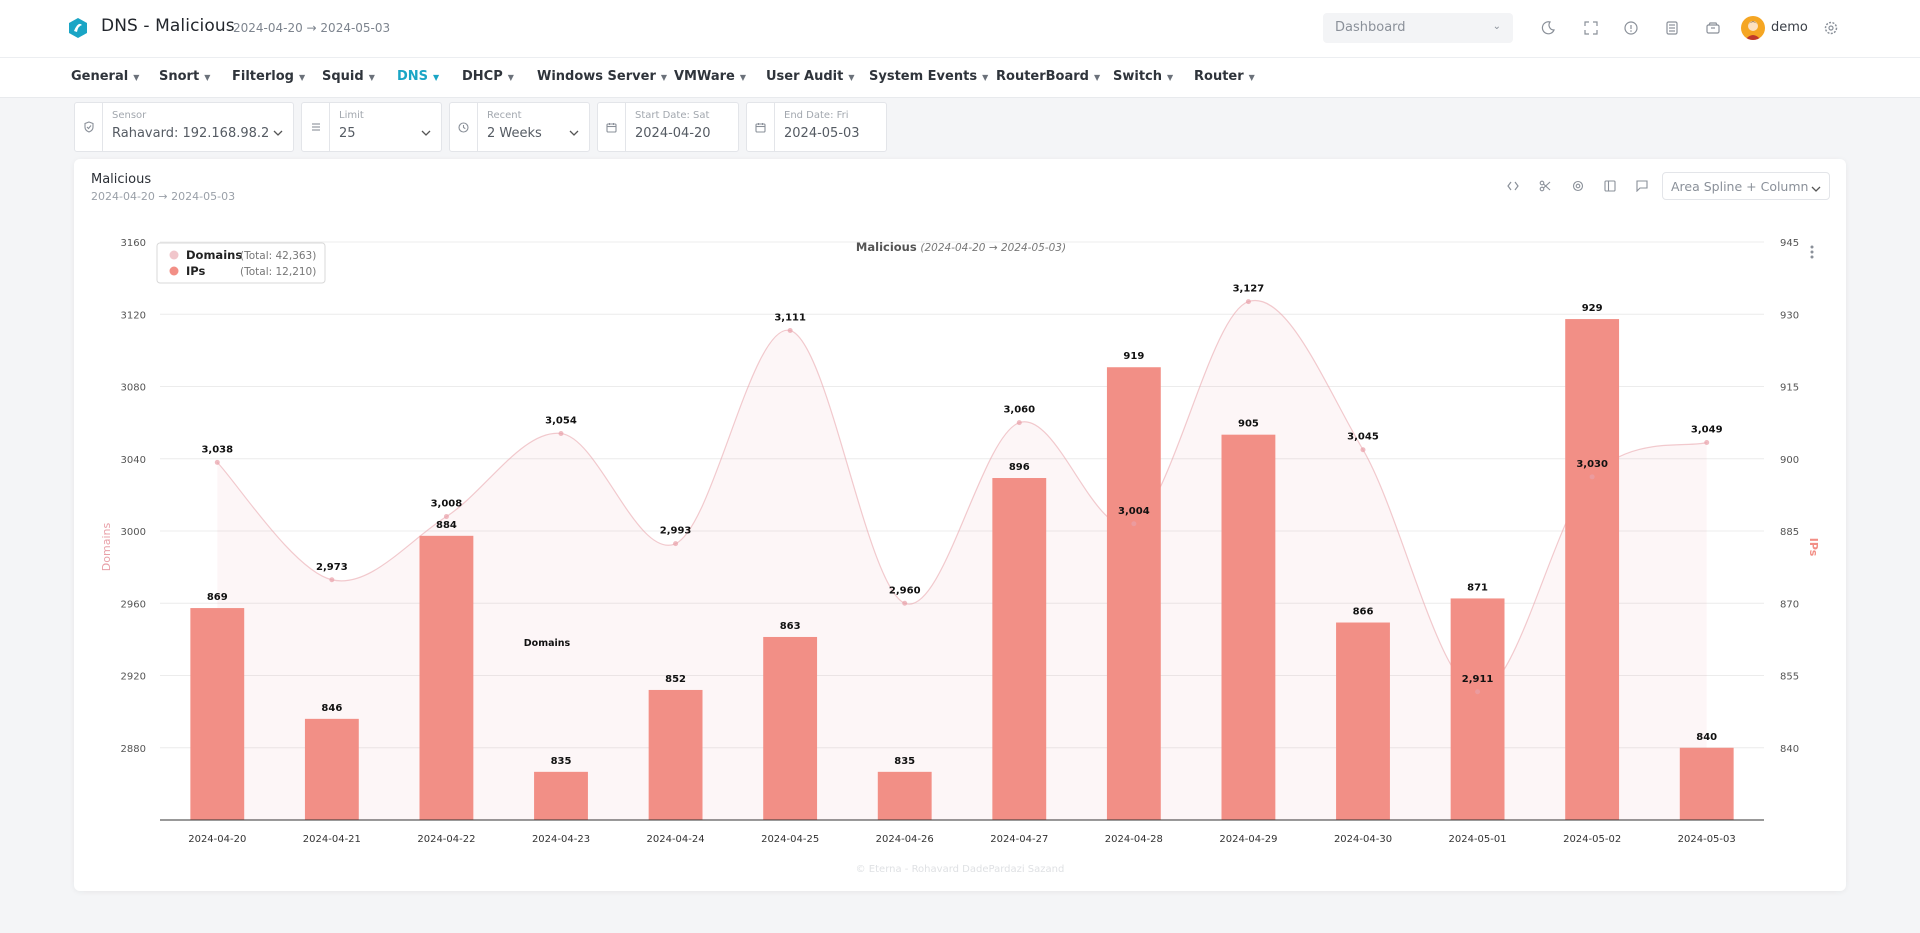  What do you see at coordinates (1753, 28) in the screenshot?
I see `avatar` at bounding box center [1753, 28].